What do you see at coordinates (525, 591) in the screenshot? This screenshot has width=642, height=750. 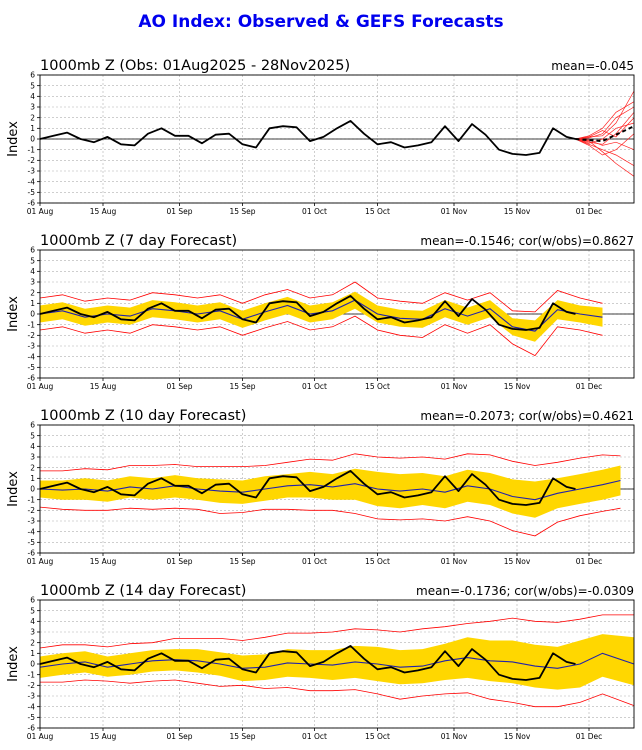 I see `panel-stats: mean=-0.1736; cor(w/obs)=-0.0309` at bounding box center [525, 591].